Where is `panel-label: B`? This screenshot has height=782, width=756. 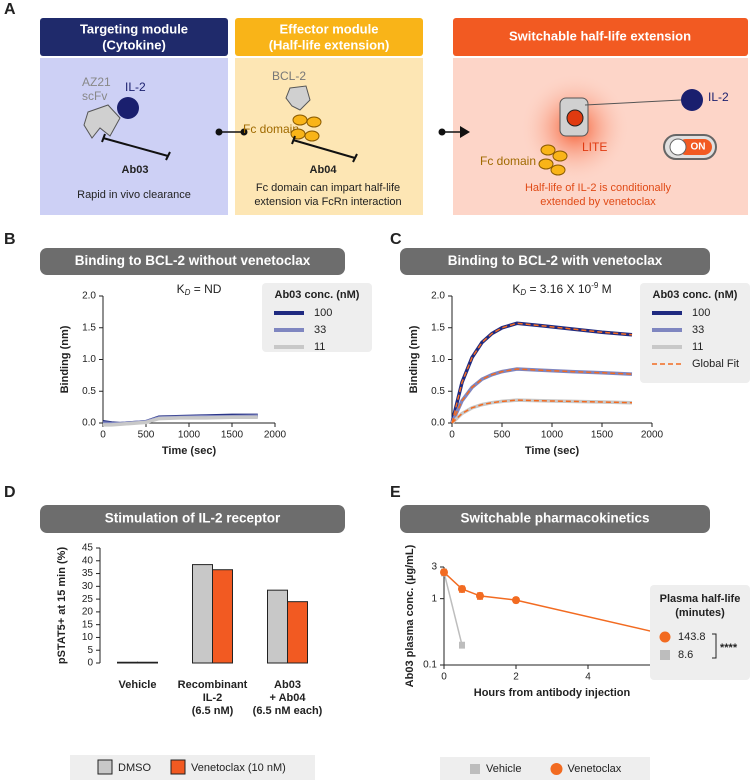
panel-label: B is located at coordinates (10, 239).